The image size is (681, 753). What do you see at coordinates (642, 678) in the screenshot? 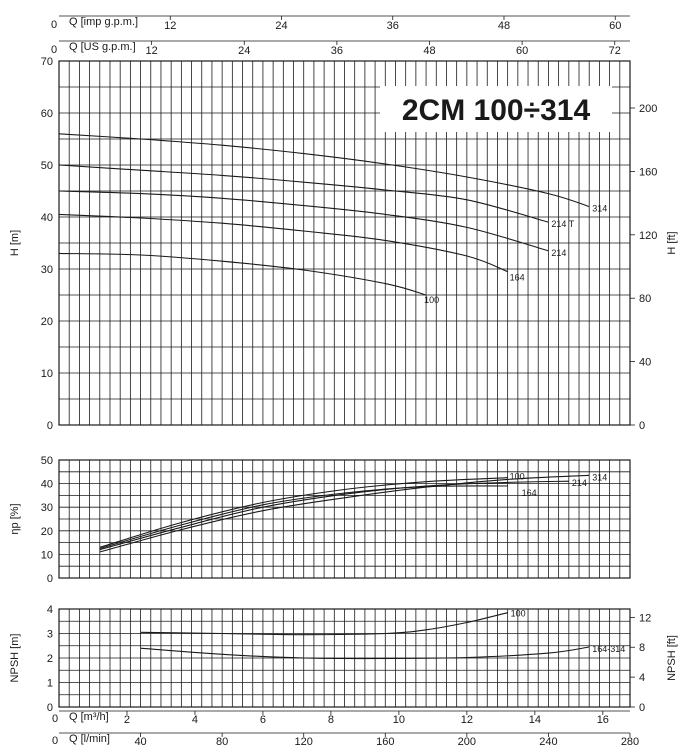
I see `y-right-tick-label: 4` at bounding box center [642, 678].